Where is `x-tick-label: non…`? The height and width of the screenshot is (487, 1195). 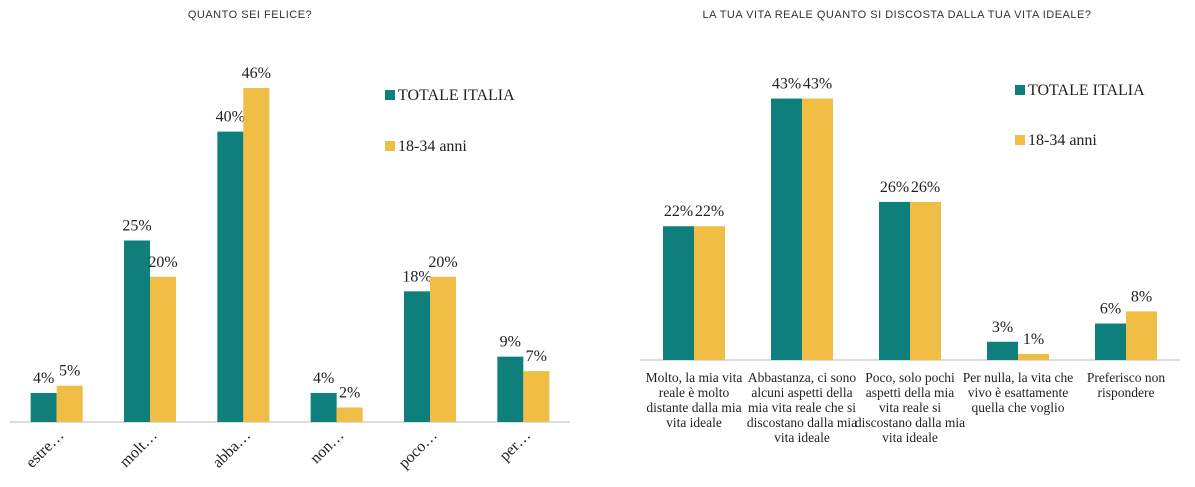
x-tick-label: non… is located at coordinates (327, 447).